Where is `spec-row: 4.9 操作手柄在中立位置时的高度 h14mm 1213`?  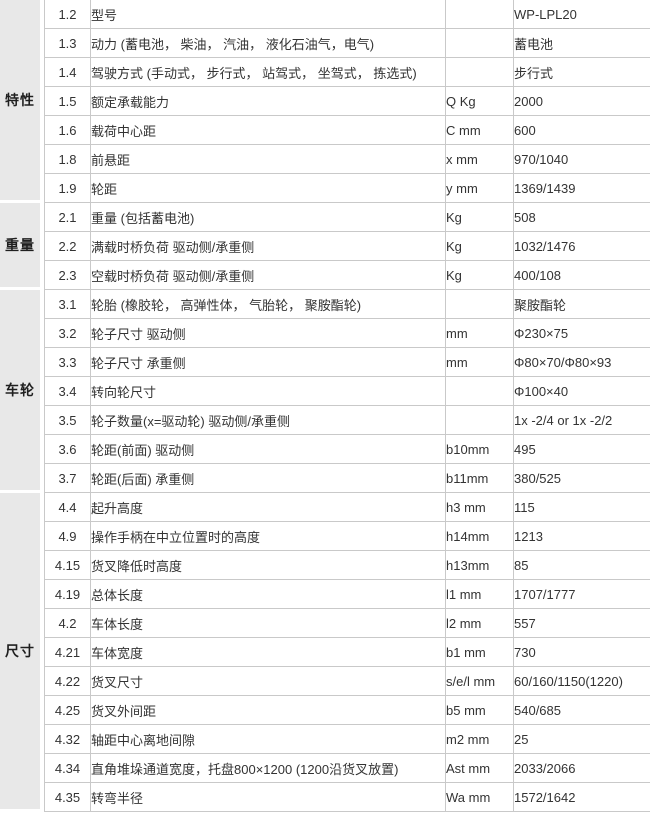
spec-row: 4.9 操作手柄在中立位置时的高度 h14mm 1213 is located at coordinates (347, 536).